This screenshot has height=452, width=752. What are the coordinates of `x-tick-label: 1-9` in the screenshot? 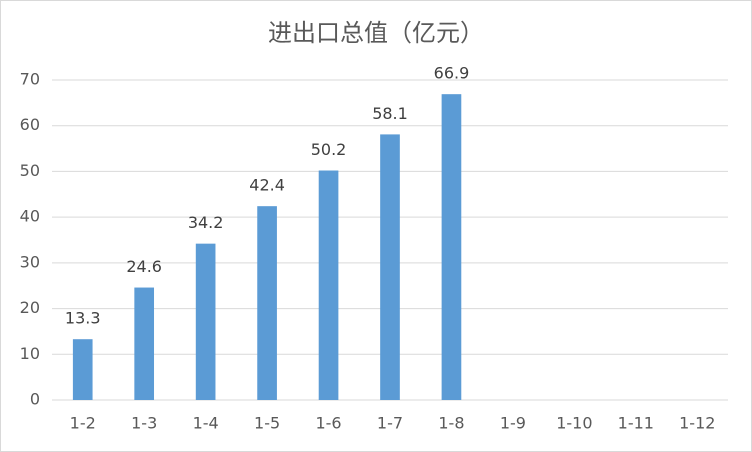 It's located at (513, 423).